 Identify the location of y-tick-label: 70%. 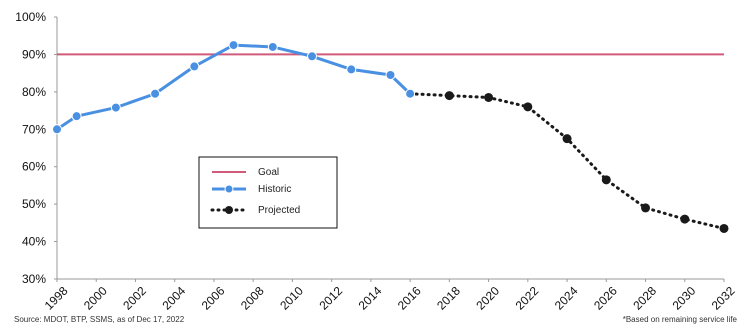
(34, 129).